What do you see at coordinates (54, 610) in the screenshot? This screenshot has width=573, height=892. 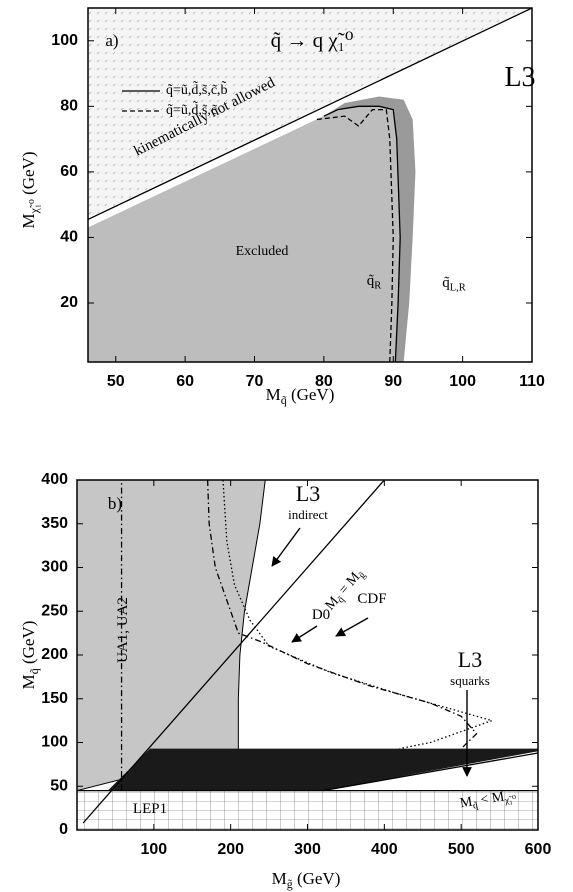 I see `y-tick-label: 250` at bounding box center [54, 610].